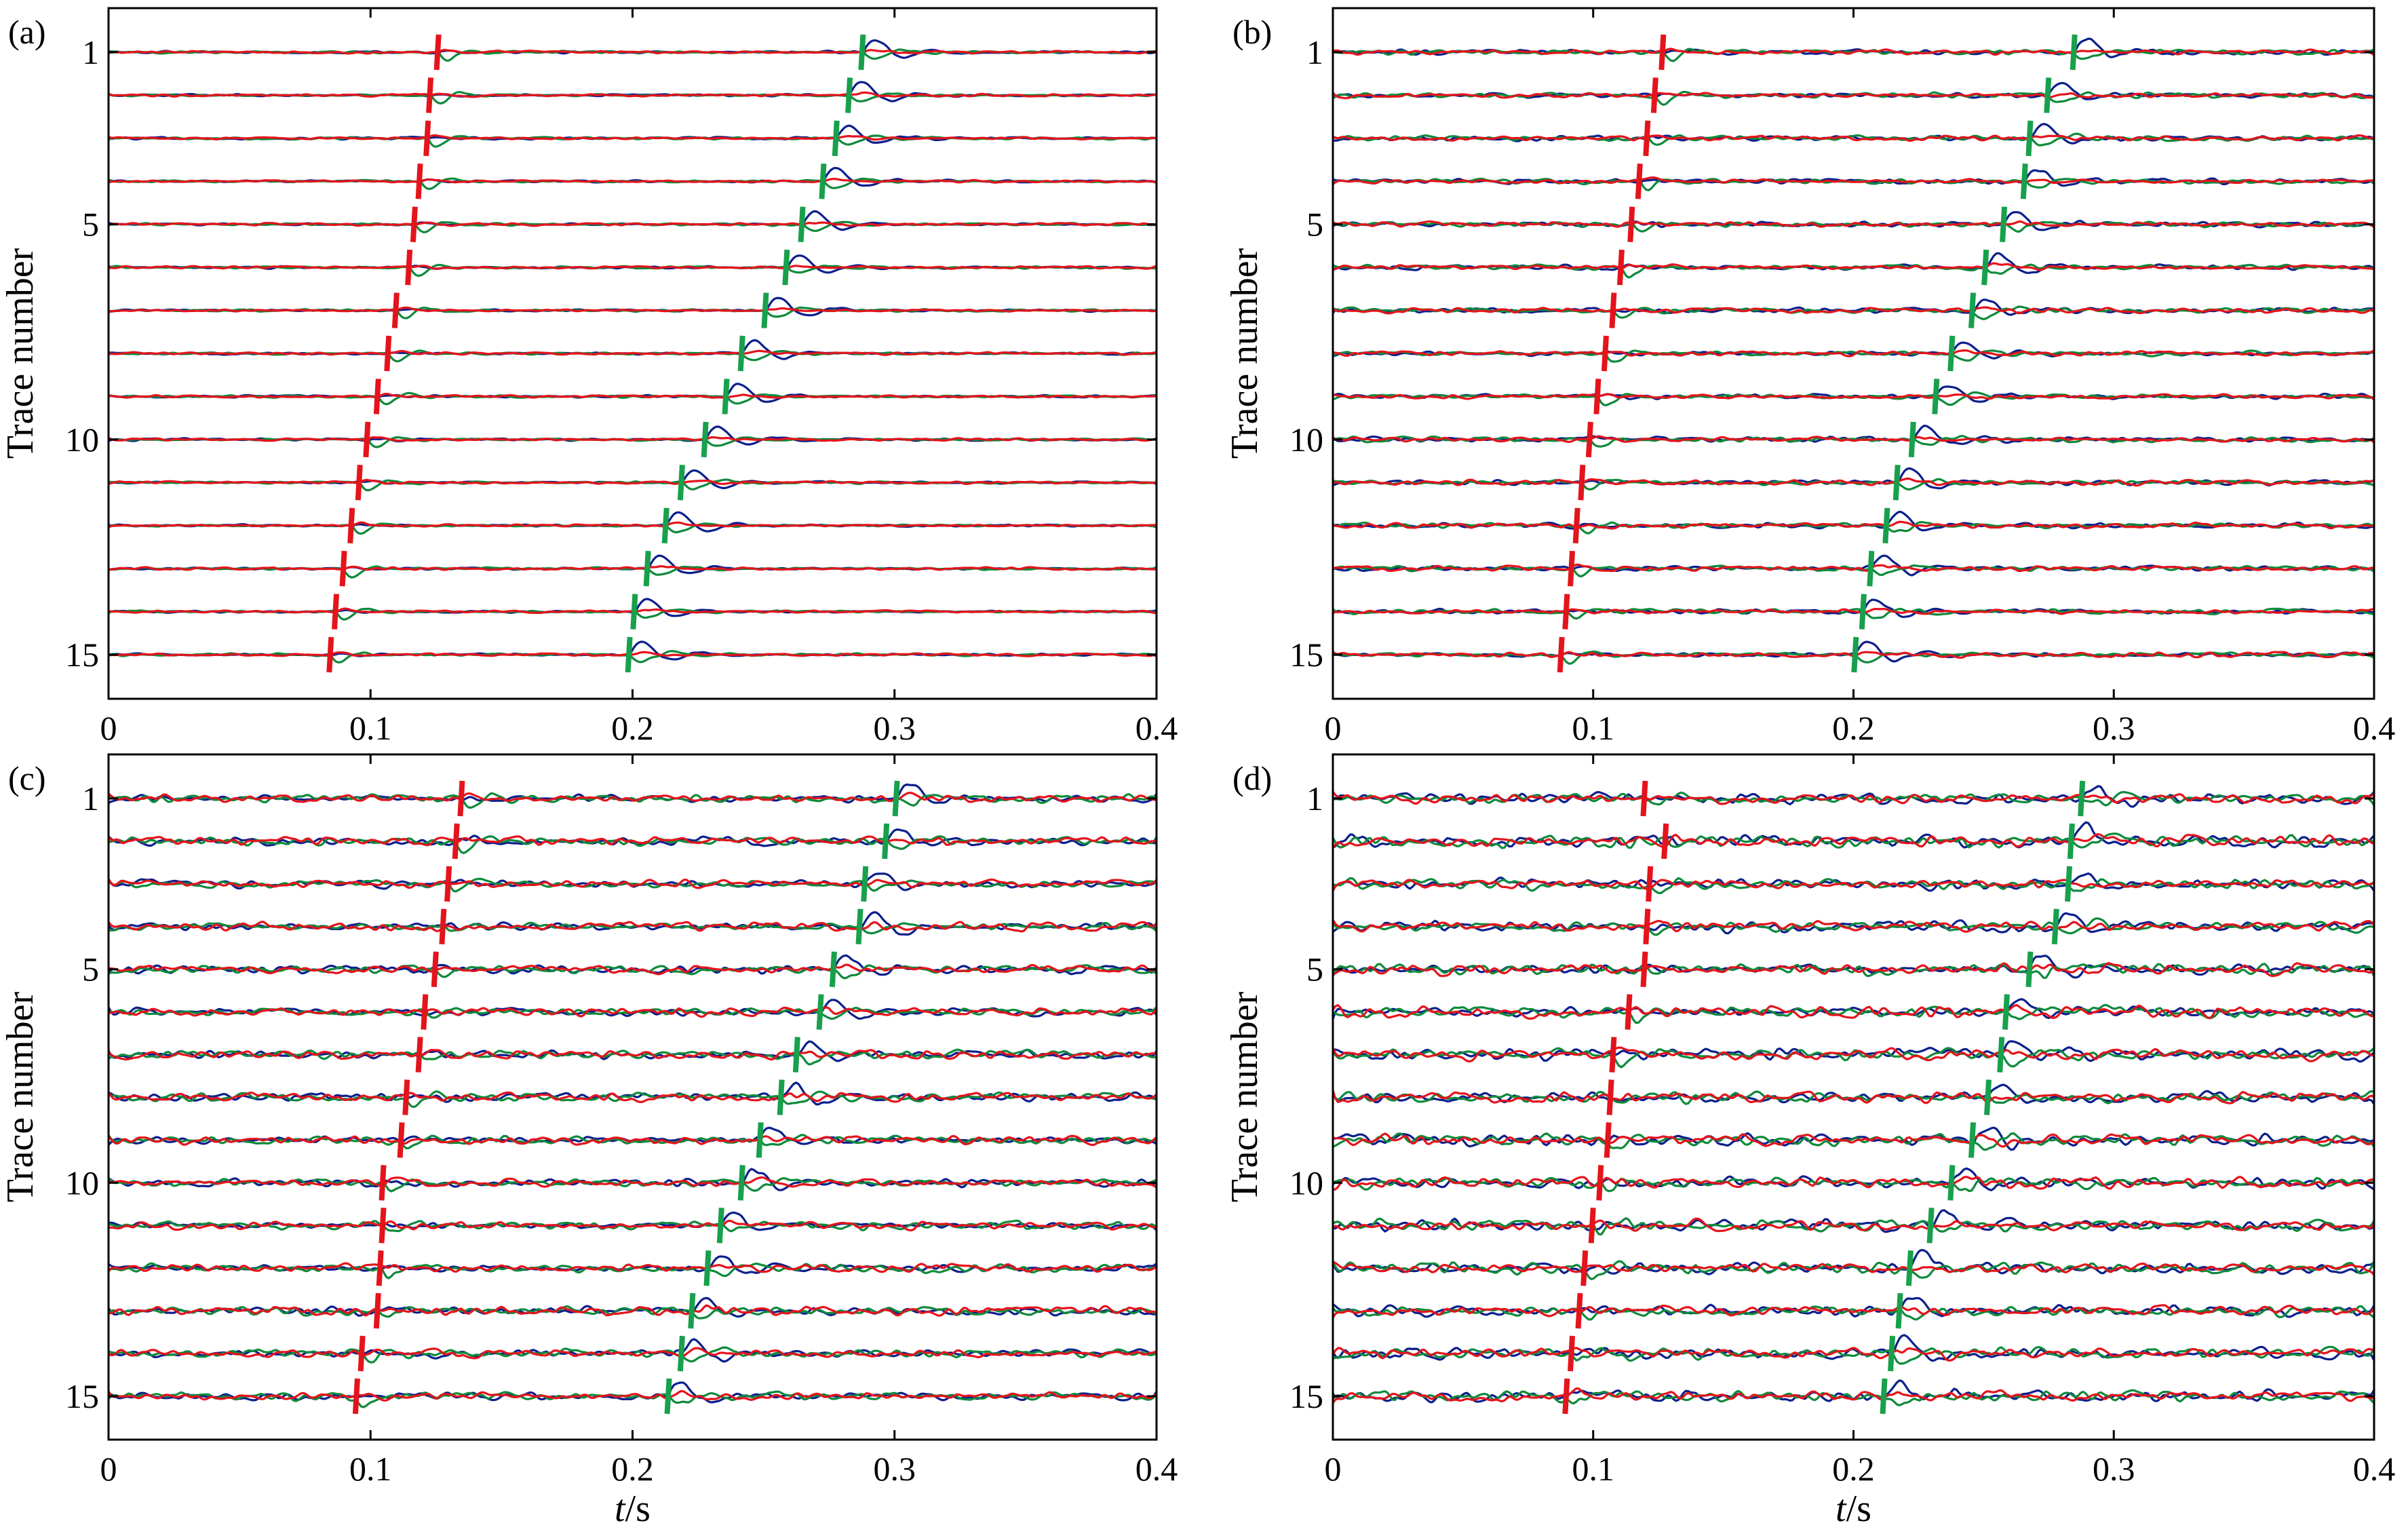 The width and height of the screenshot is (2408, 1538). I want to click on panel-label: (c), so click(27, 778).